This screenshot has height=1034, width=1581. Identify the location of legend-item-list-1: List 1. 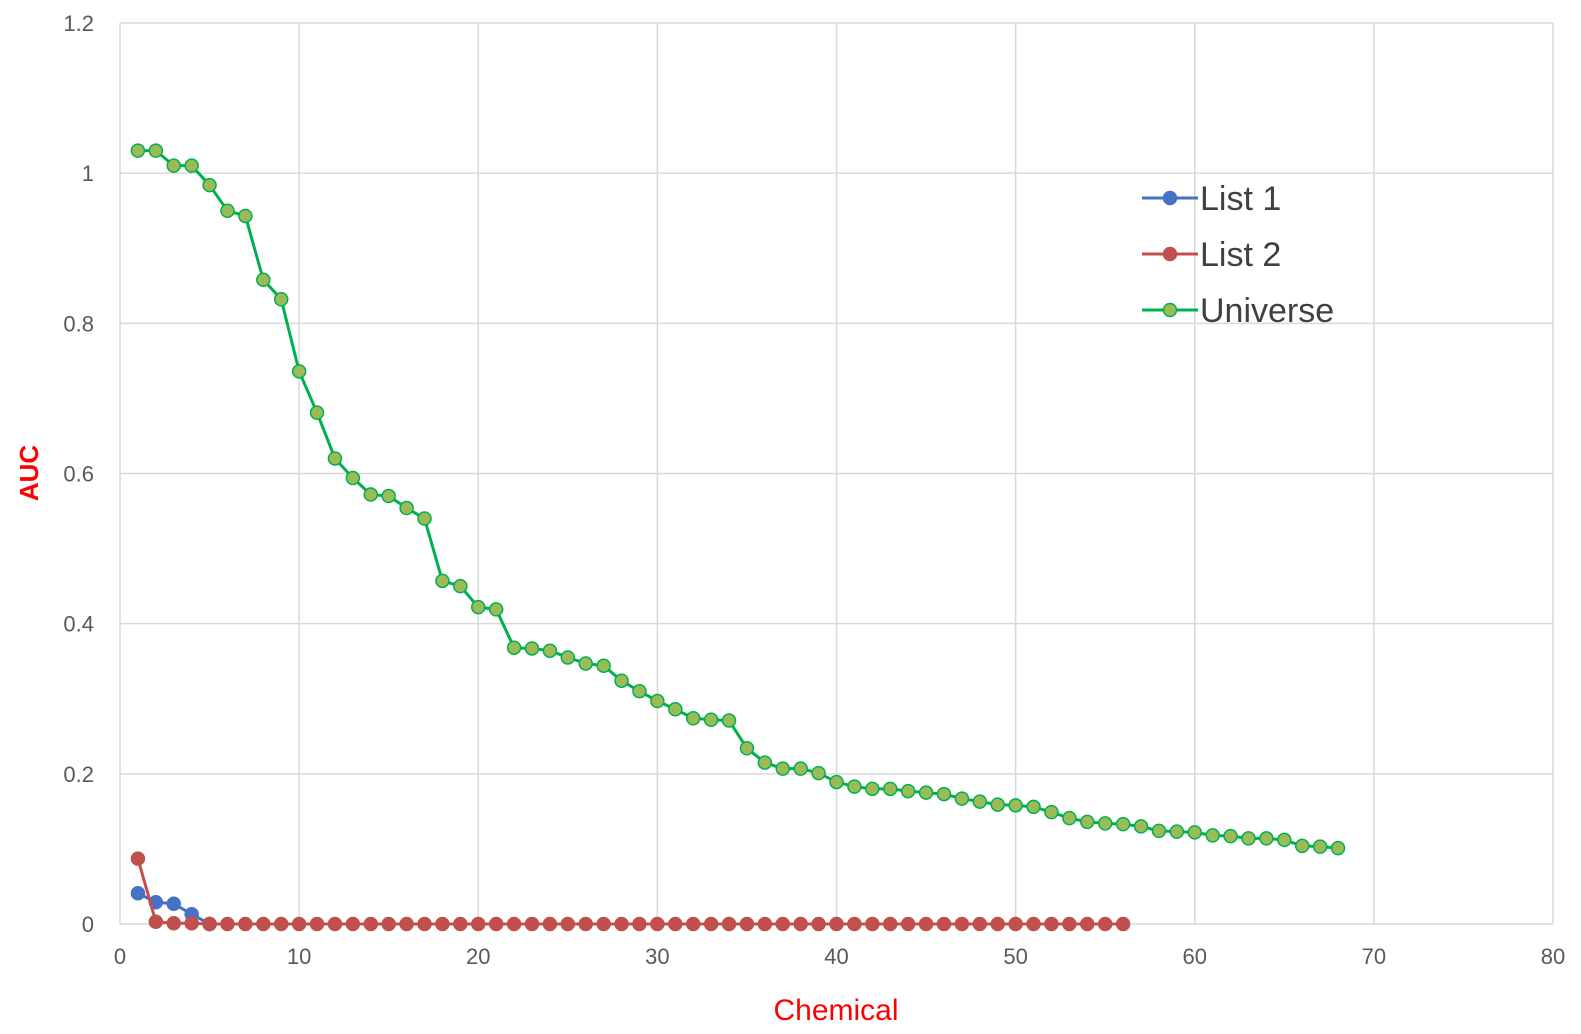
(1211, 199).